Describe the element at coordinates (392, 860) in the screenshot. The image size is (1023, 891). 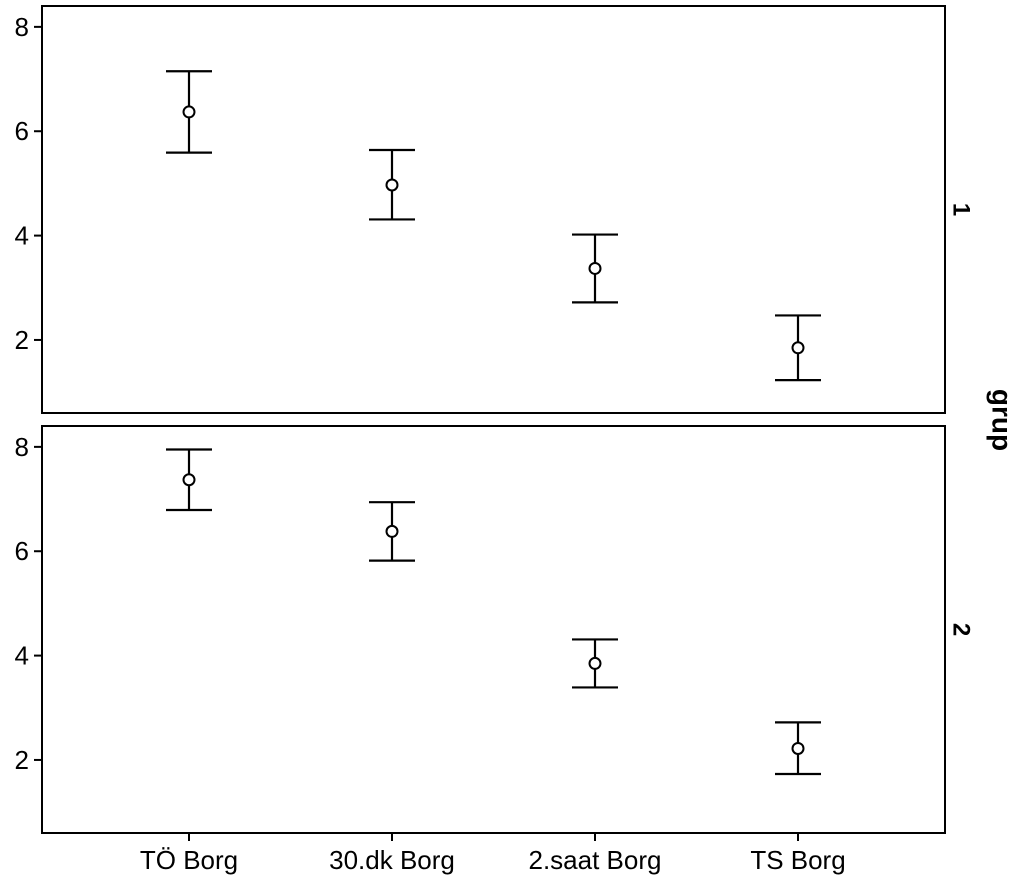
I see `x-tick-label: 30.dk Borg` at that location.